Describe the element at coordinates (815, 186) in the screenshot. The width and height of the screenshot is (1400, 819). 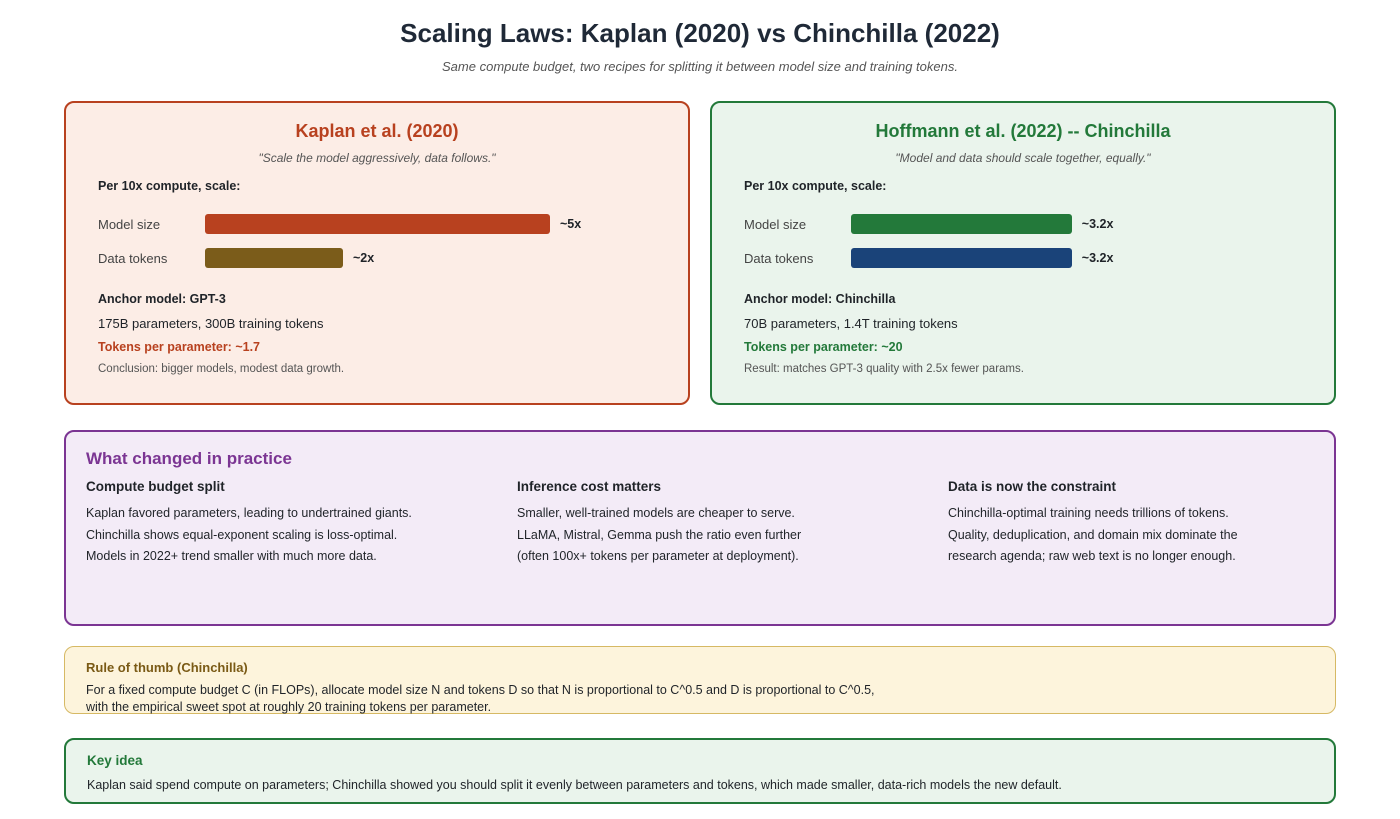
I see `chinchilla-per-compute-label: Per 10x compute, scale:` at that location.